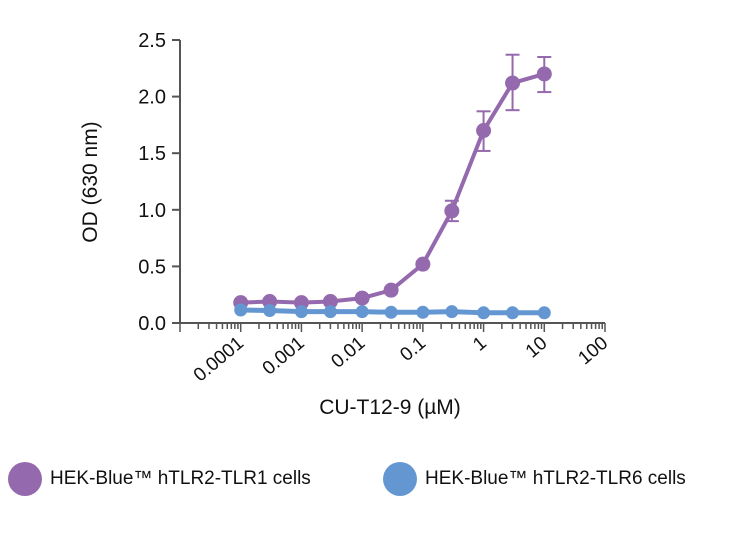 This screenshot has height=538, width=755. What do you see at coordinates (152, 98) in the screenshot?
I see `y-tick-label: 2.0` at bounding box center [152, 98].